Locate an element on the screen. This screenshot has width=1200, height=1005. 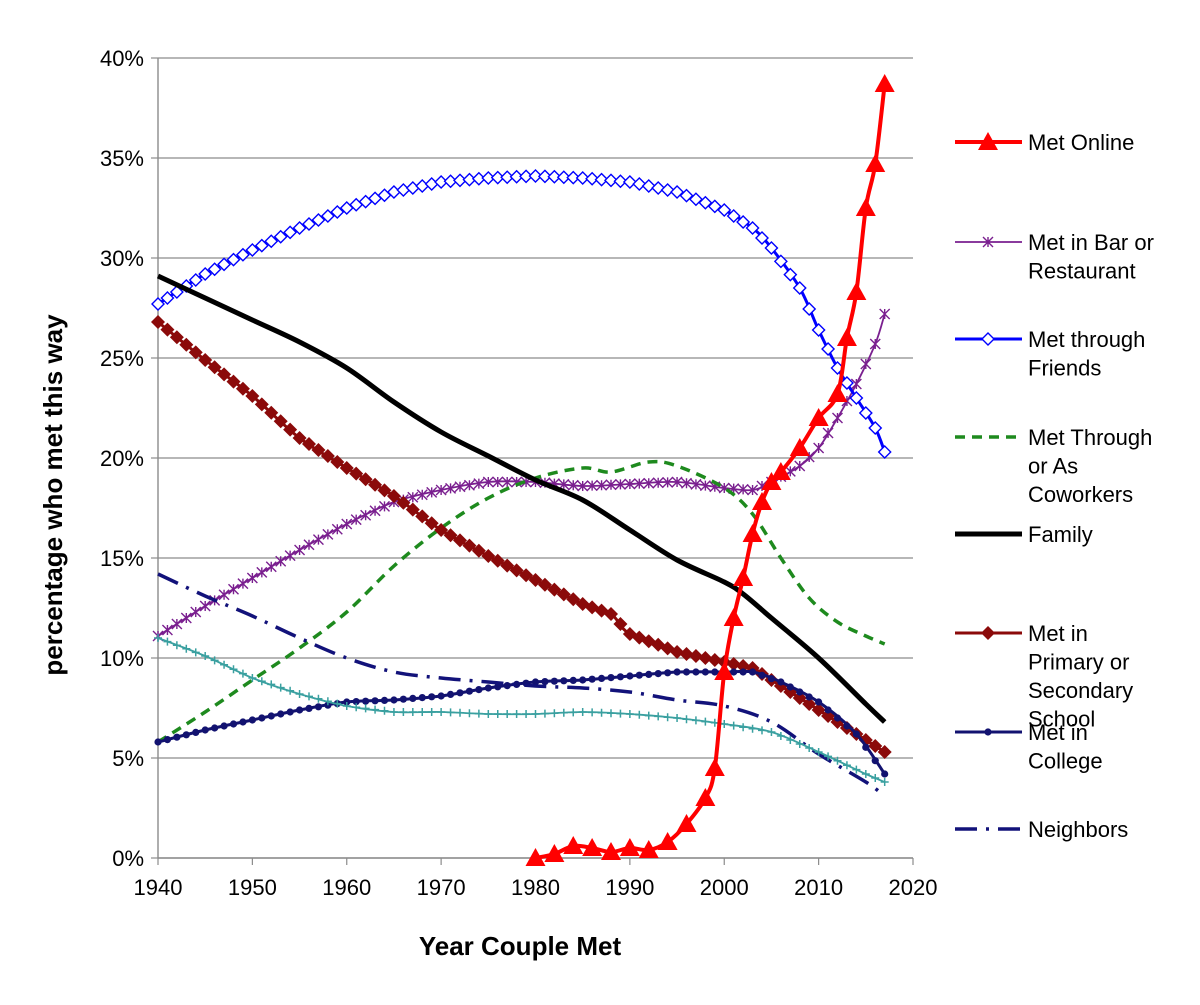
legend-item-neighbors: Neighbors is located at coordinates (1041, 829).